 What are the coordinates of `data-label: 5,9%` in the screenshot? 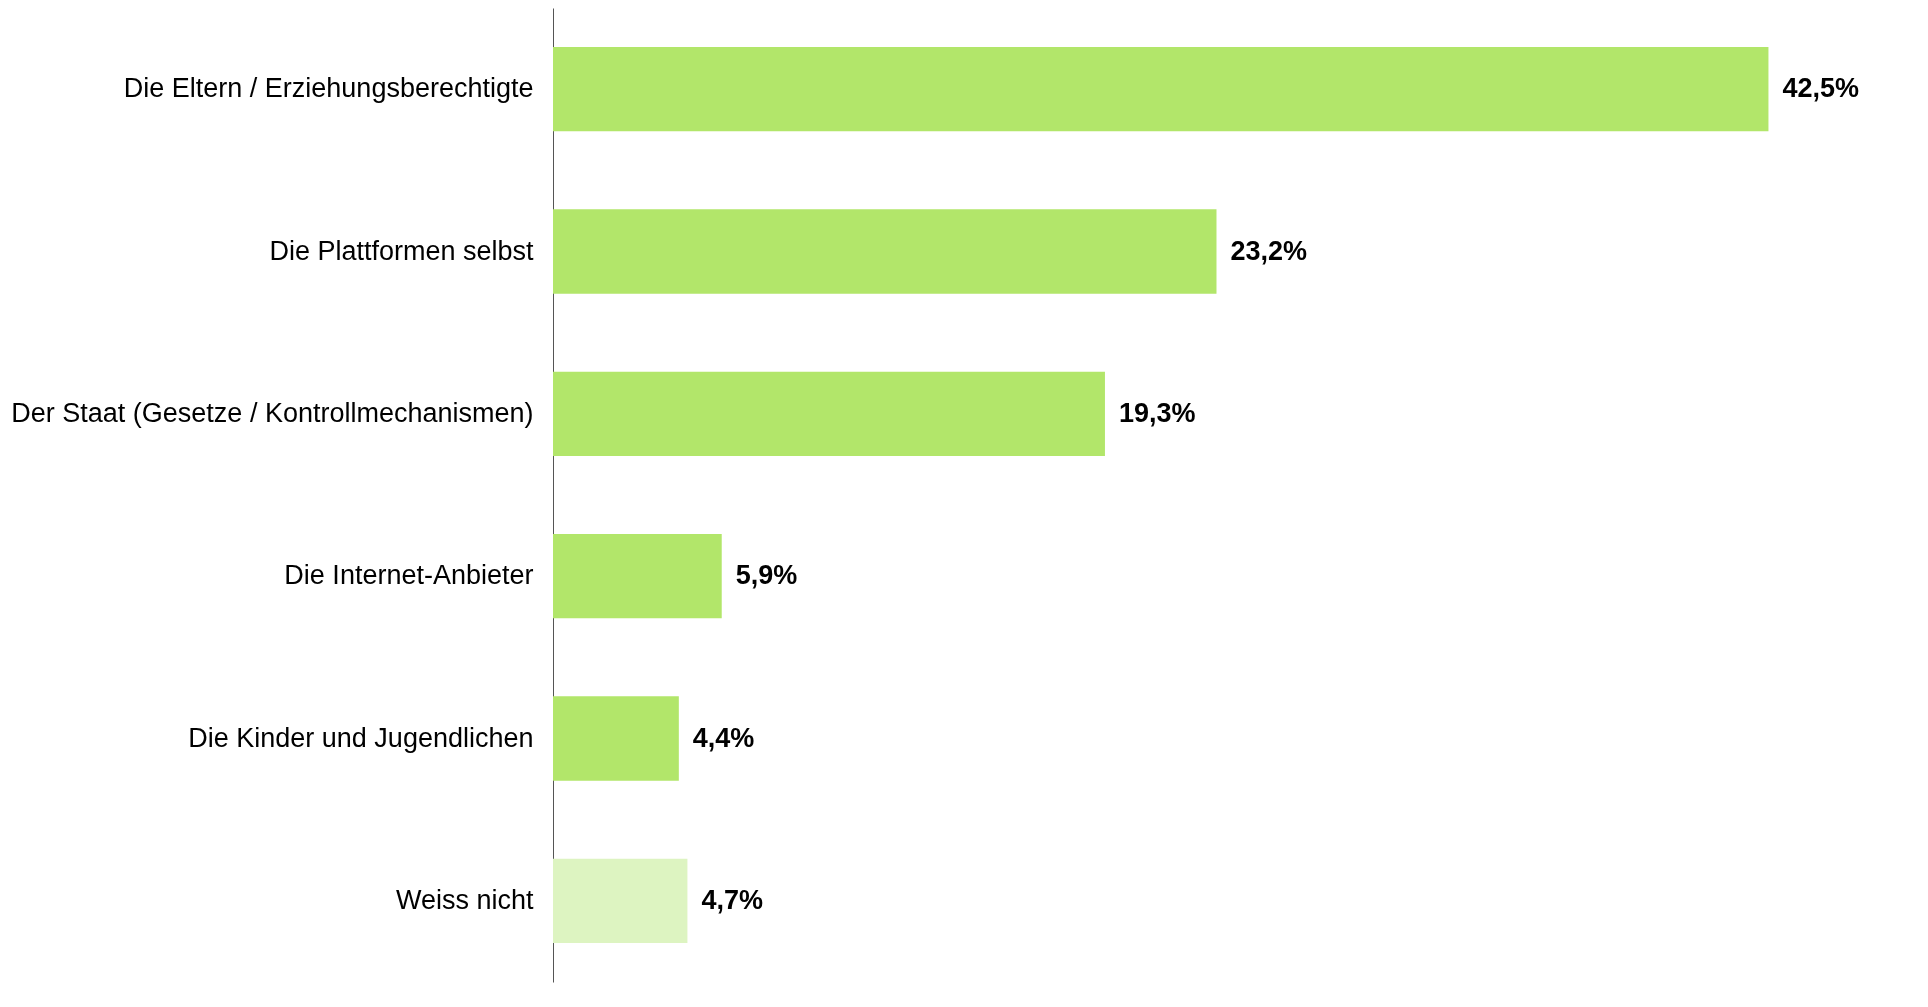 It's located at (766, 575).